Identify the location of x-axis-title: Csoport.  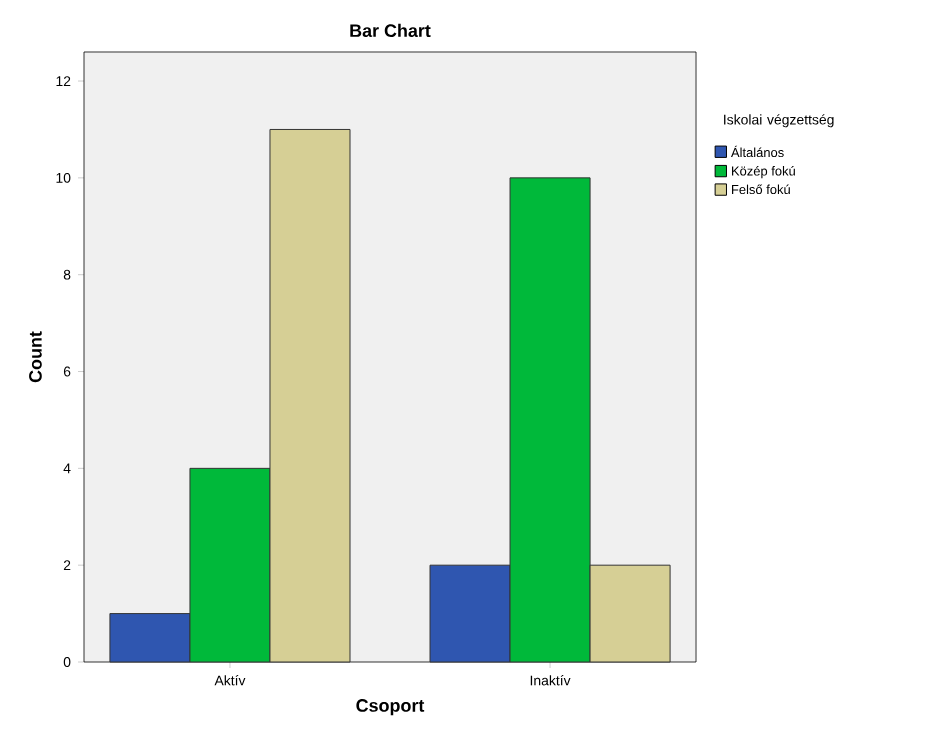
(390, 707).